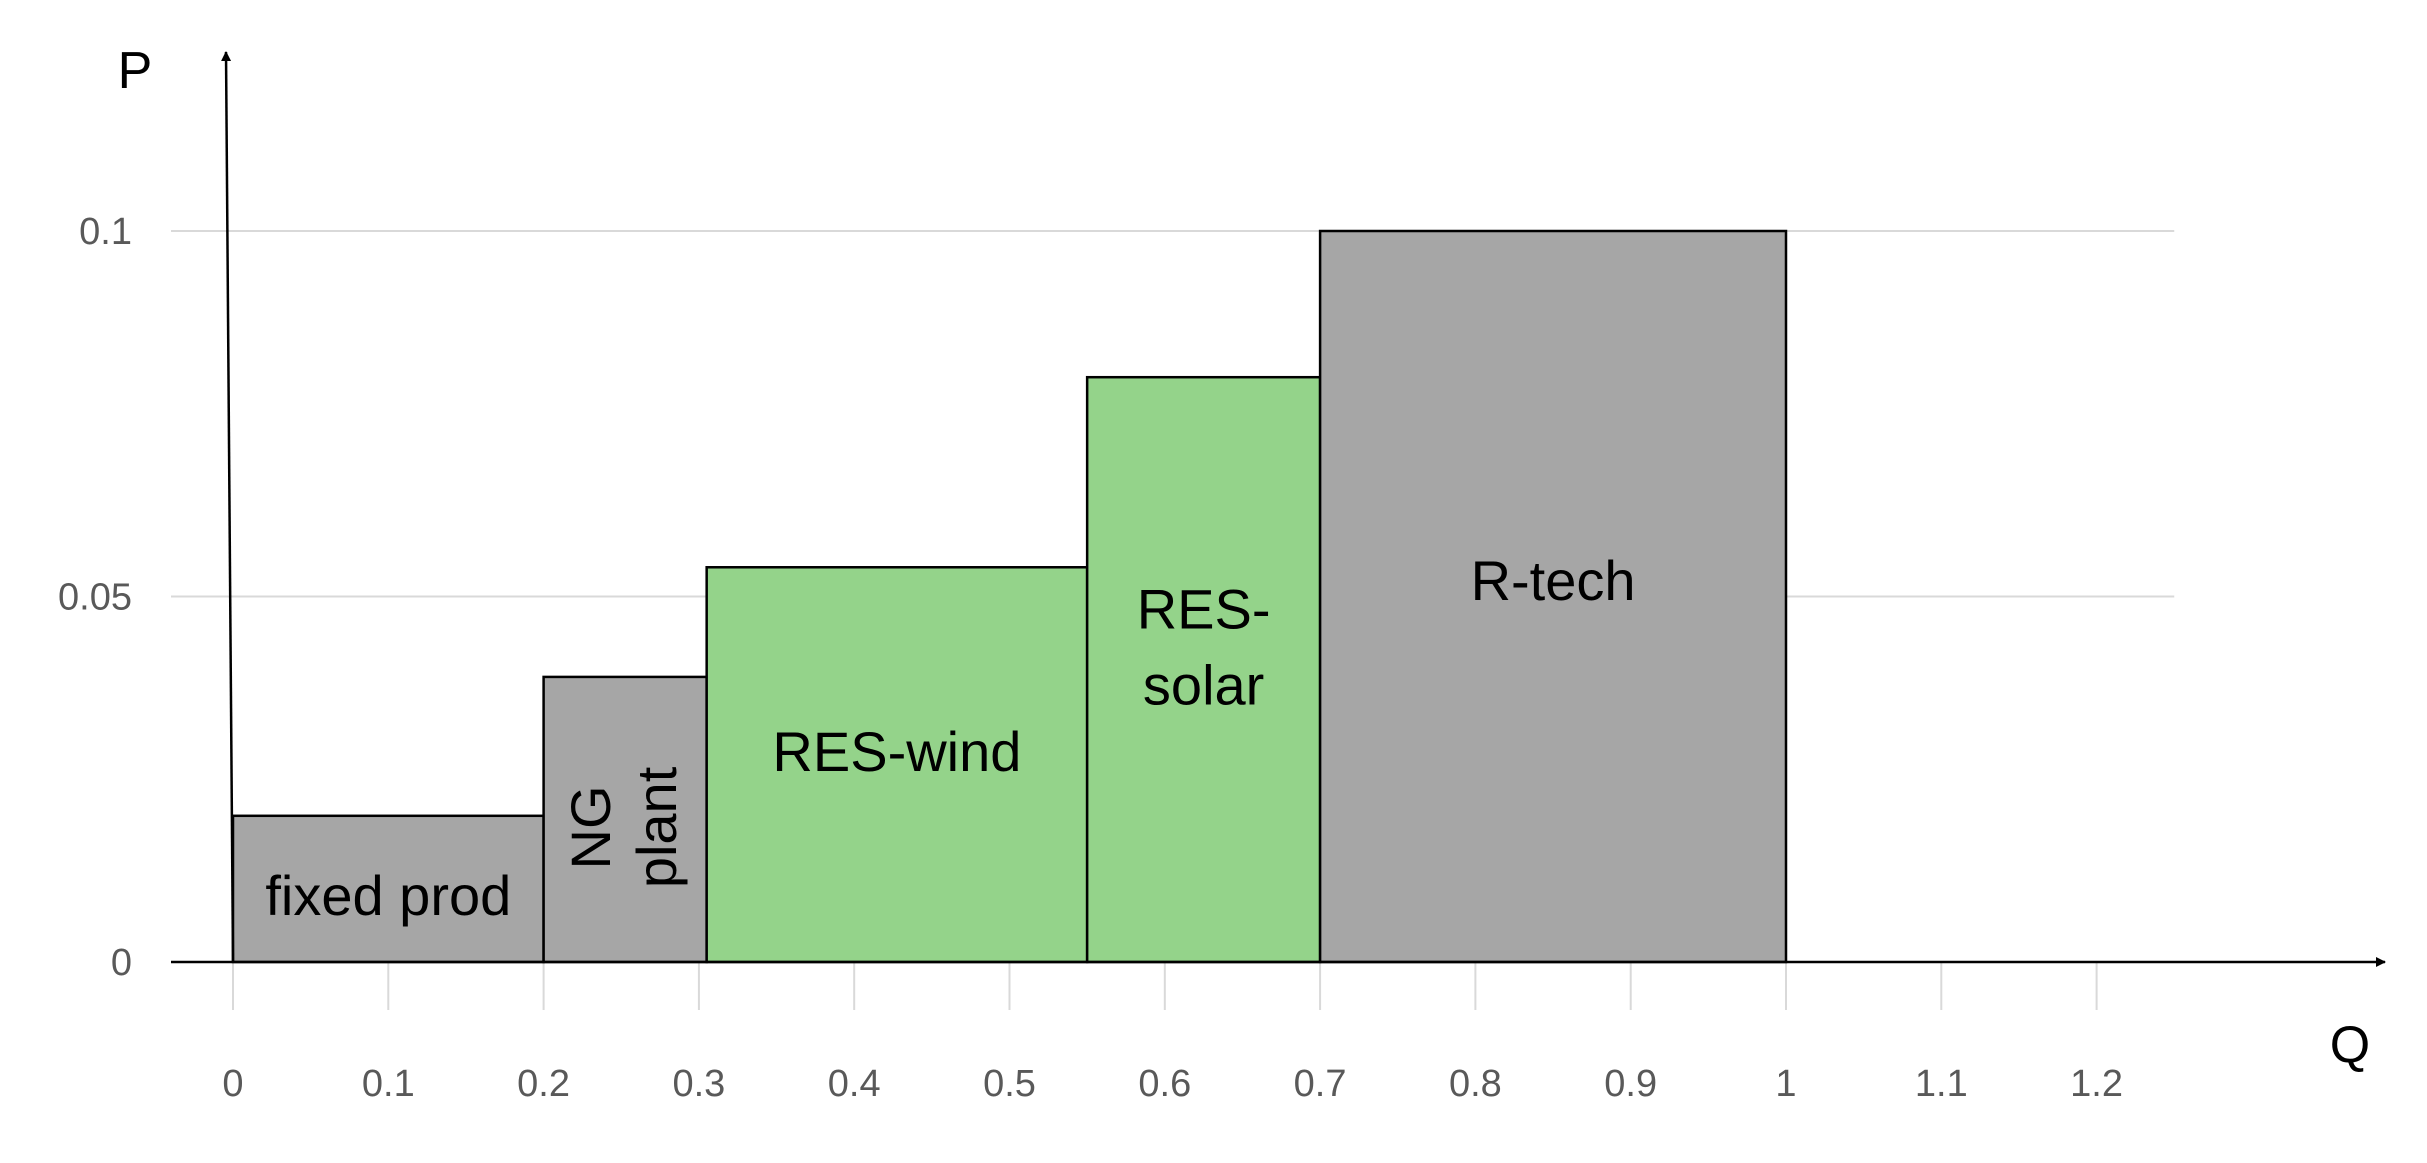 The width and height of the screenshot is (2427, 1163). I want to click on x-tick-label: 1.1, so click(1941, 1084).